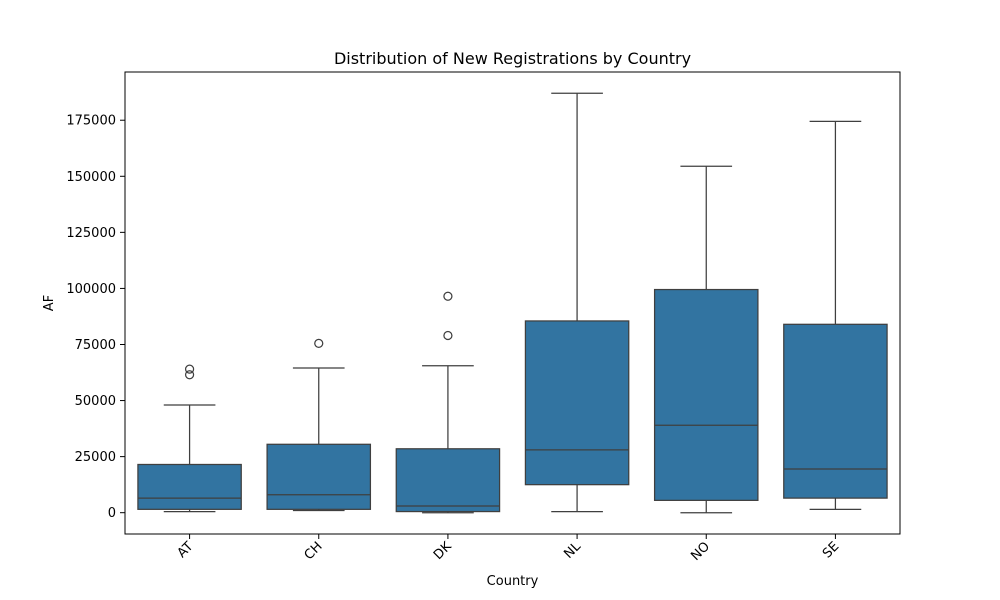 The height and width of the screenshot is (600, 1000). What do you see at coordinates (189, 486) in the screenshot?
I see `box-at` at bounding box center [189, 486].